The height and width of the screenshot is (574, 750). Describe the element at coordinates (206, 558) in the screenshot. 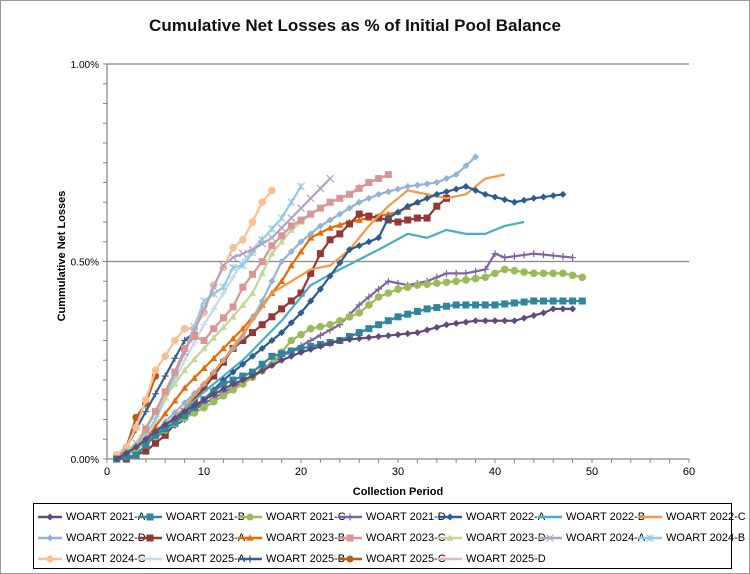

I see `legend-label: WOART 2025-A` at that location.